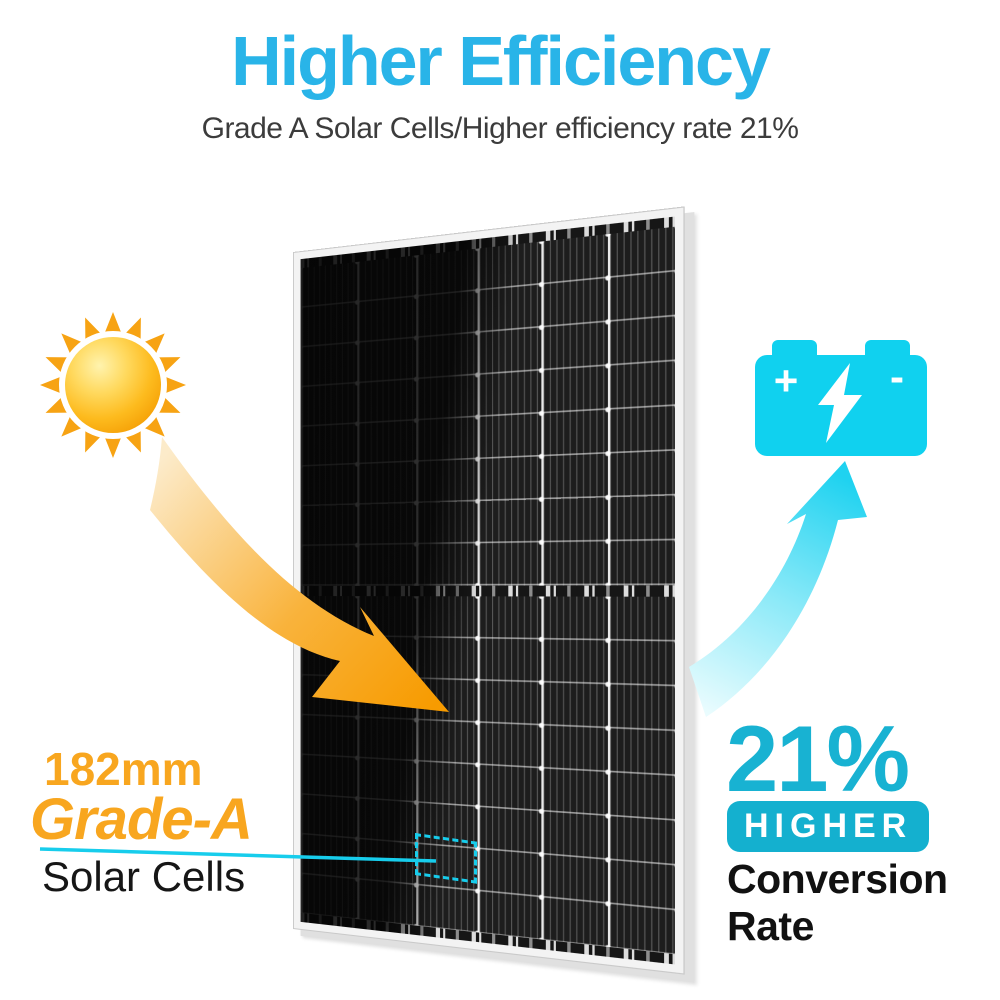 The width and height of the screenshot is (1000, 1000). I want to click on grade-a-text: Grade-A, so click(141, 819).